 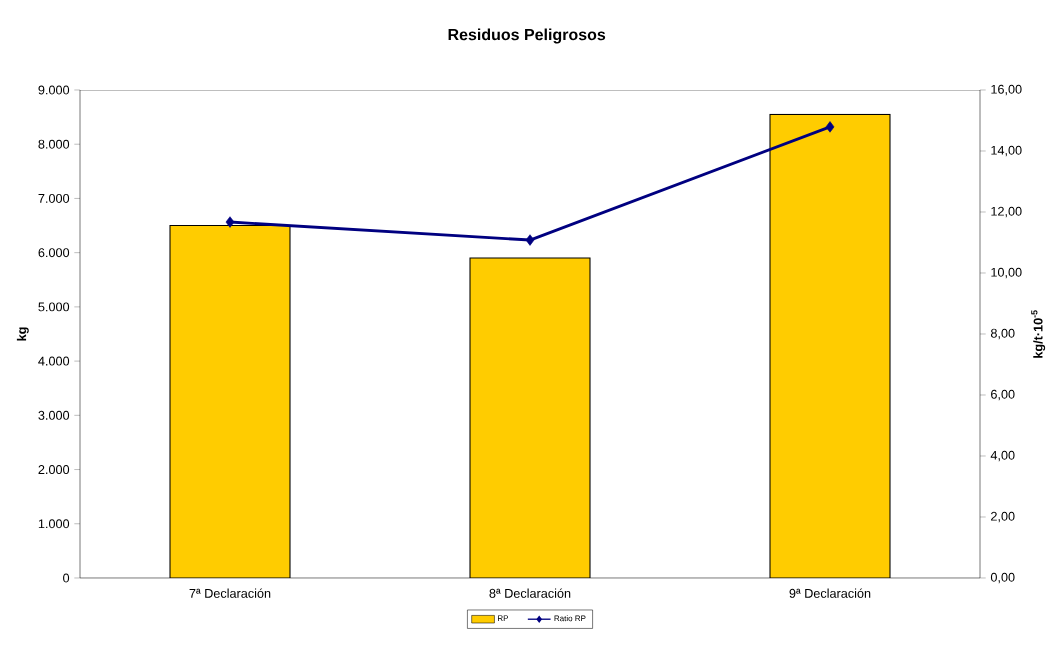 I want to click on y-axis-title: kg, so click(x=22, y=334).